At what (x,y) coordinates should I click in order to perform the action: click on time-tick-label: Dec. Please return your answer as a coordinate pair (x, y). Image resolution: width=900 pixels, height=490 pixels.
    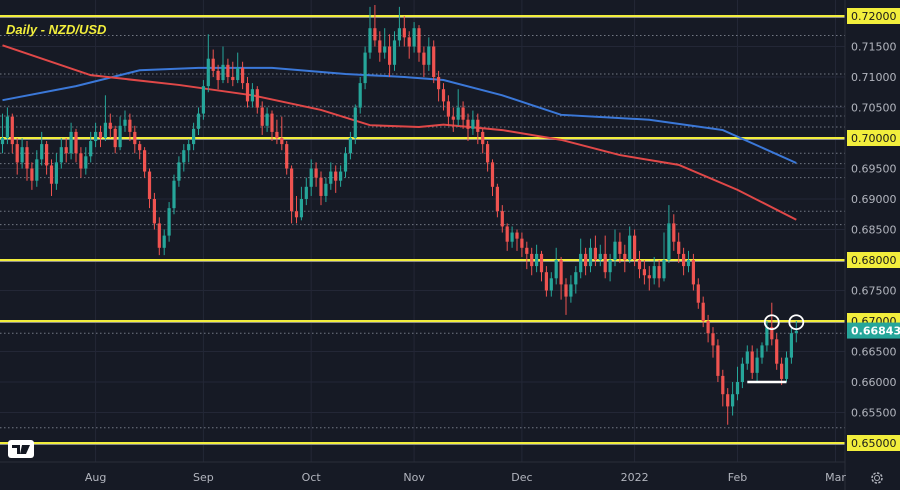
    Looking at the image, I should click on (521, 477).